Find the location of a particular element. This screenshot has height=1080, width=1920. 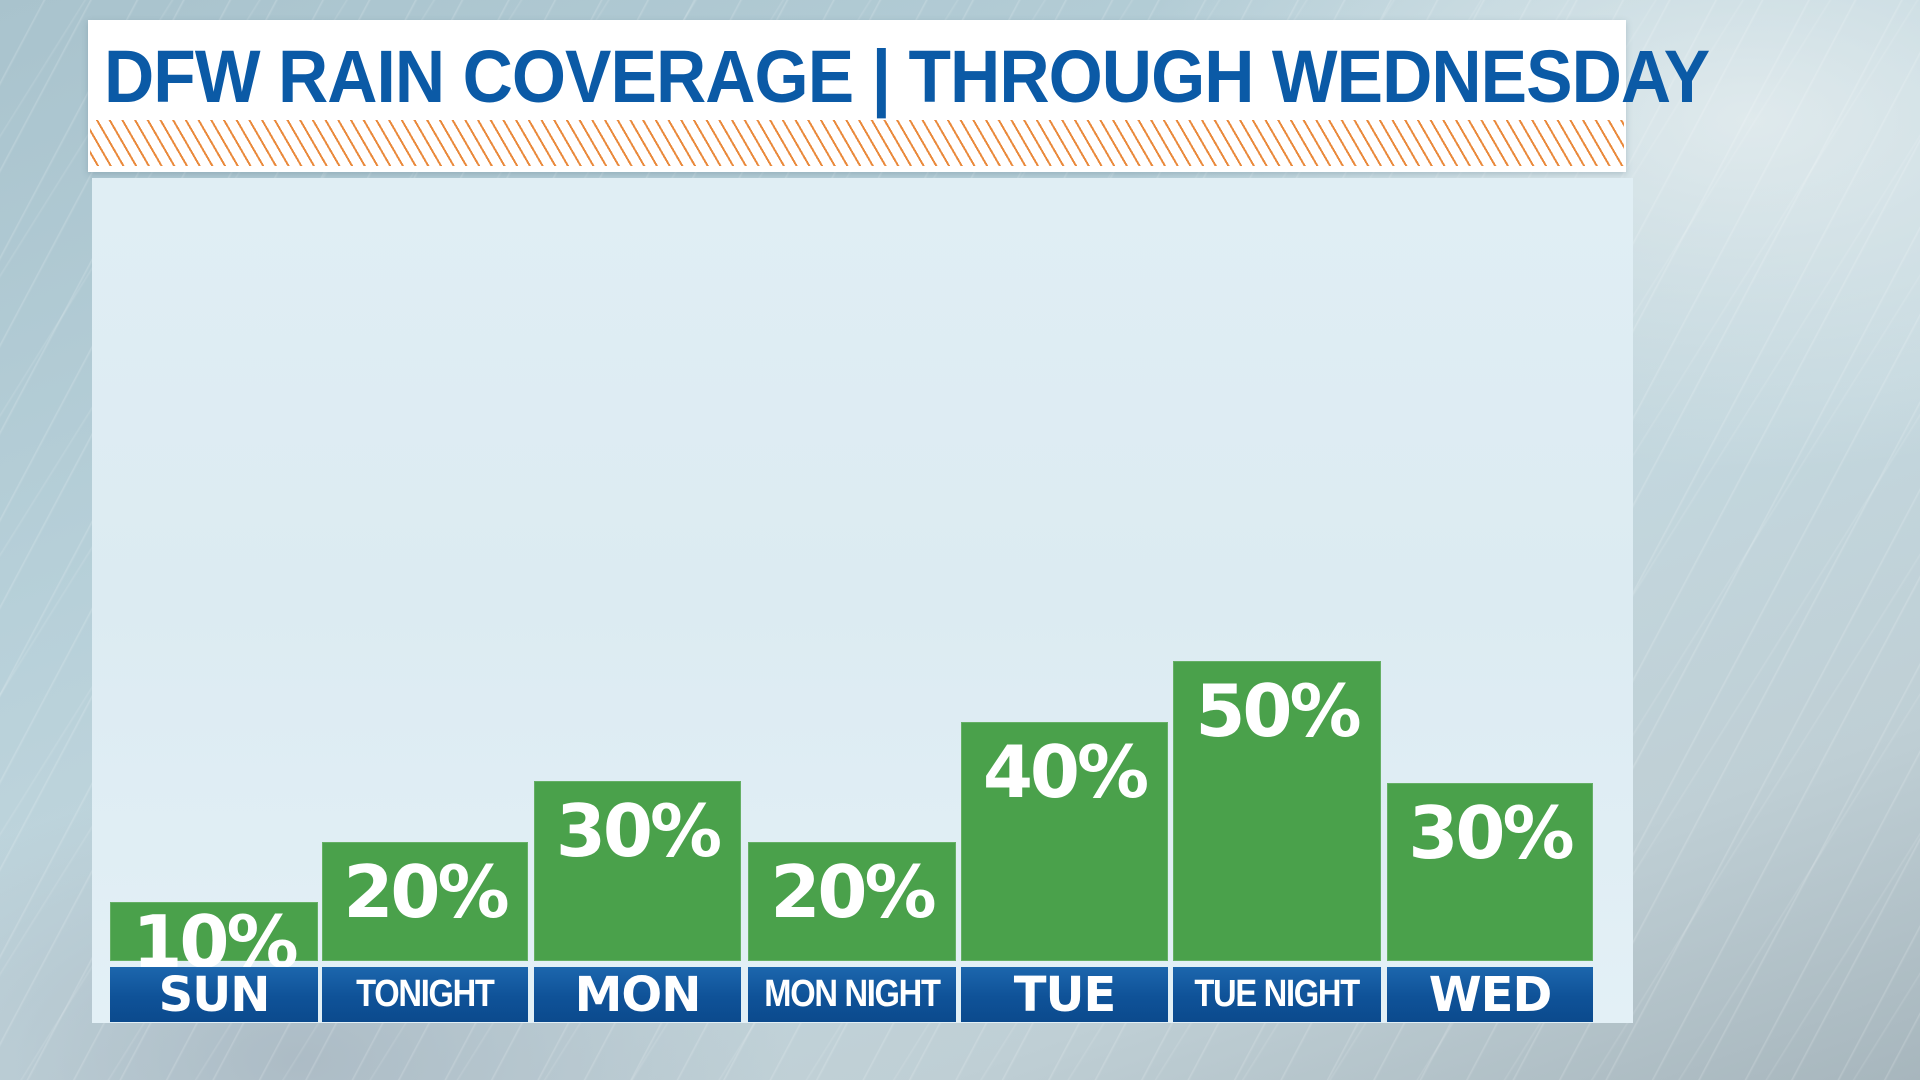

category-label-tue: TUE is located at coordinates (1064, 994).